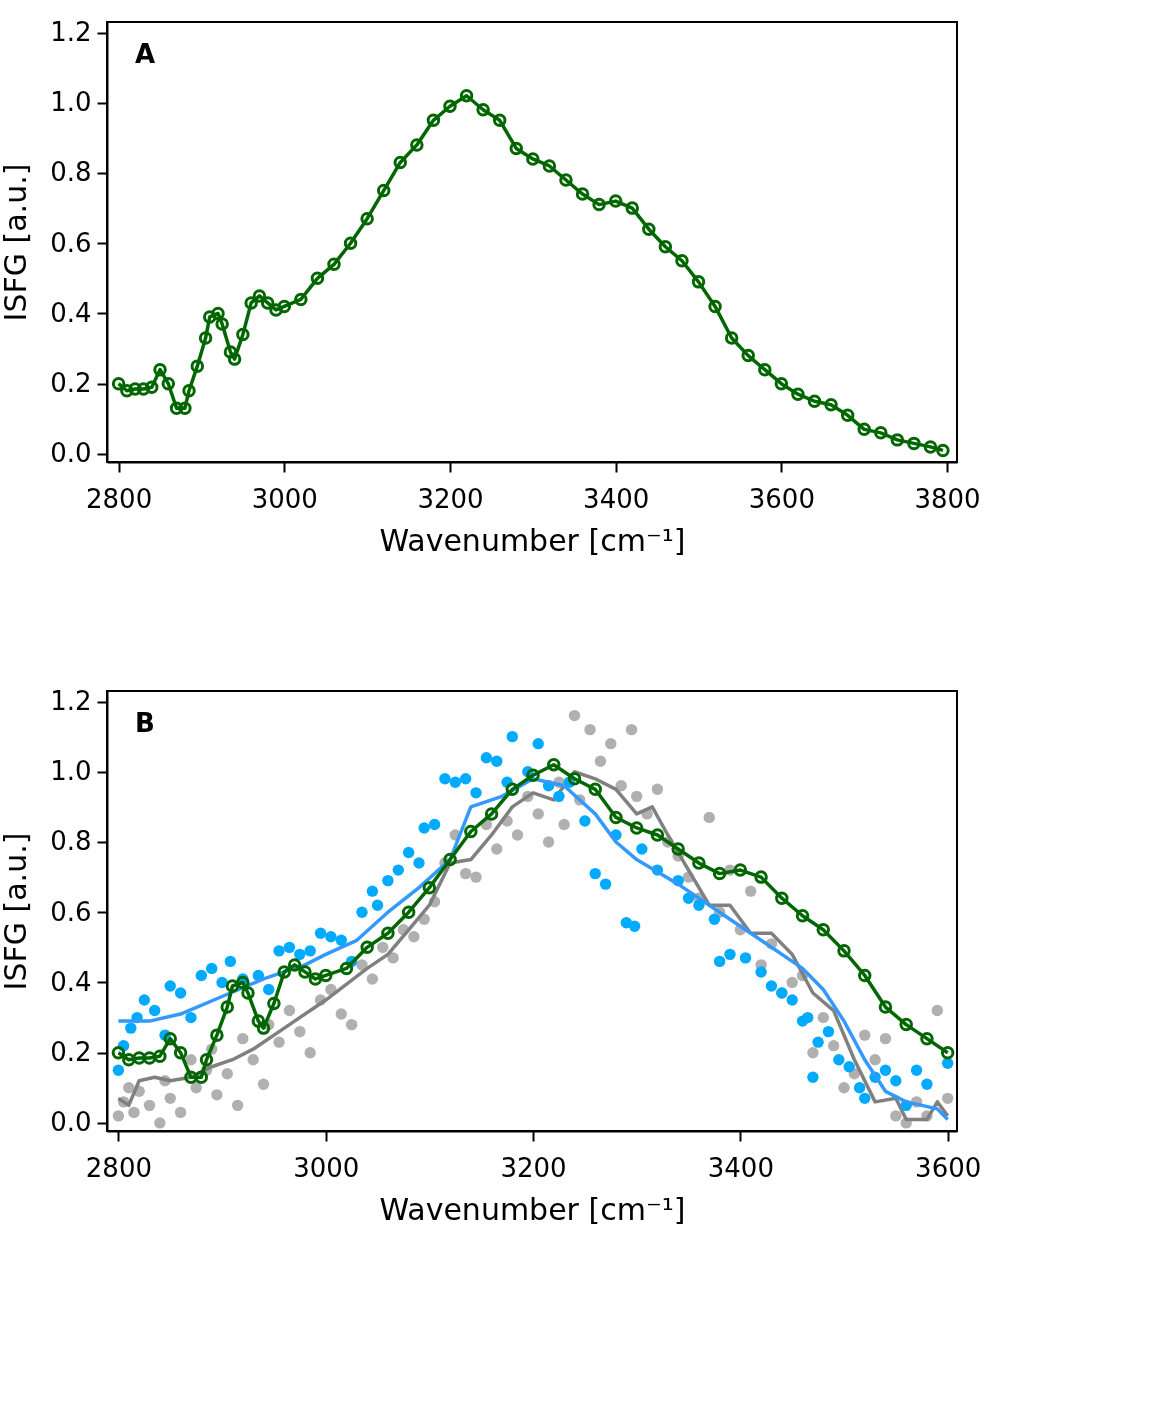 The height and width of the screenshot is (1418, 1155). Describe the element at coordinates (947, 498) in the screenshot. I see `x-tick-label: 3800` at that location.